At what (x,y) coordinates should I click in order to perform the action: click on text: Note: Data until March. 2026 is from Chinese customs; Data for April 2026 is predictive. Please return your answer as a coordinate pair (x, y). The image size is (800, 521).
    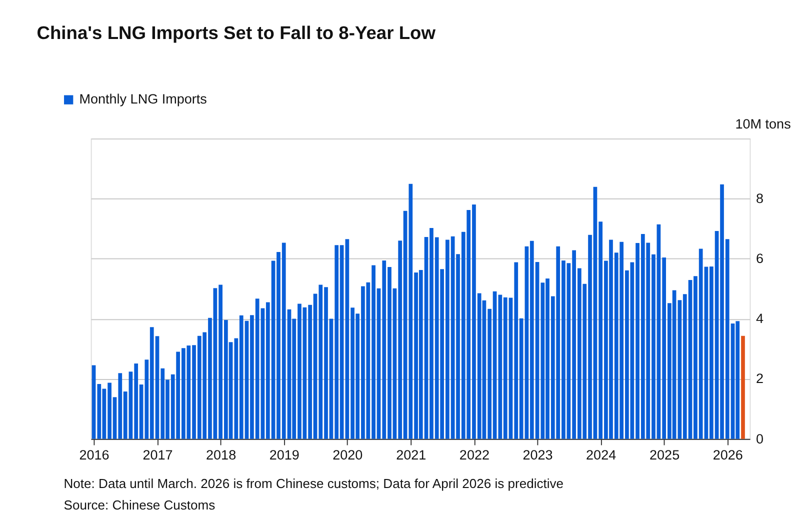
    Looking at the image, I should click on (314, 484).